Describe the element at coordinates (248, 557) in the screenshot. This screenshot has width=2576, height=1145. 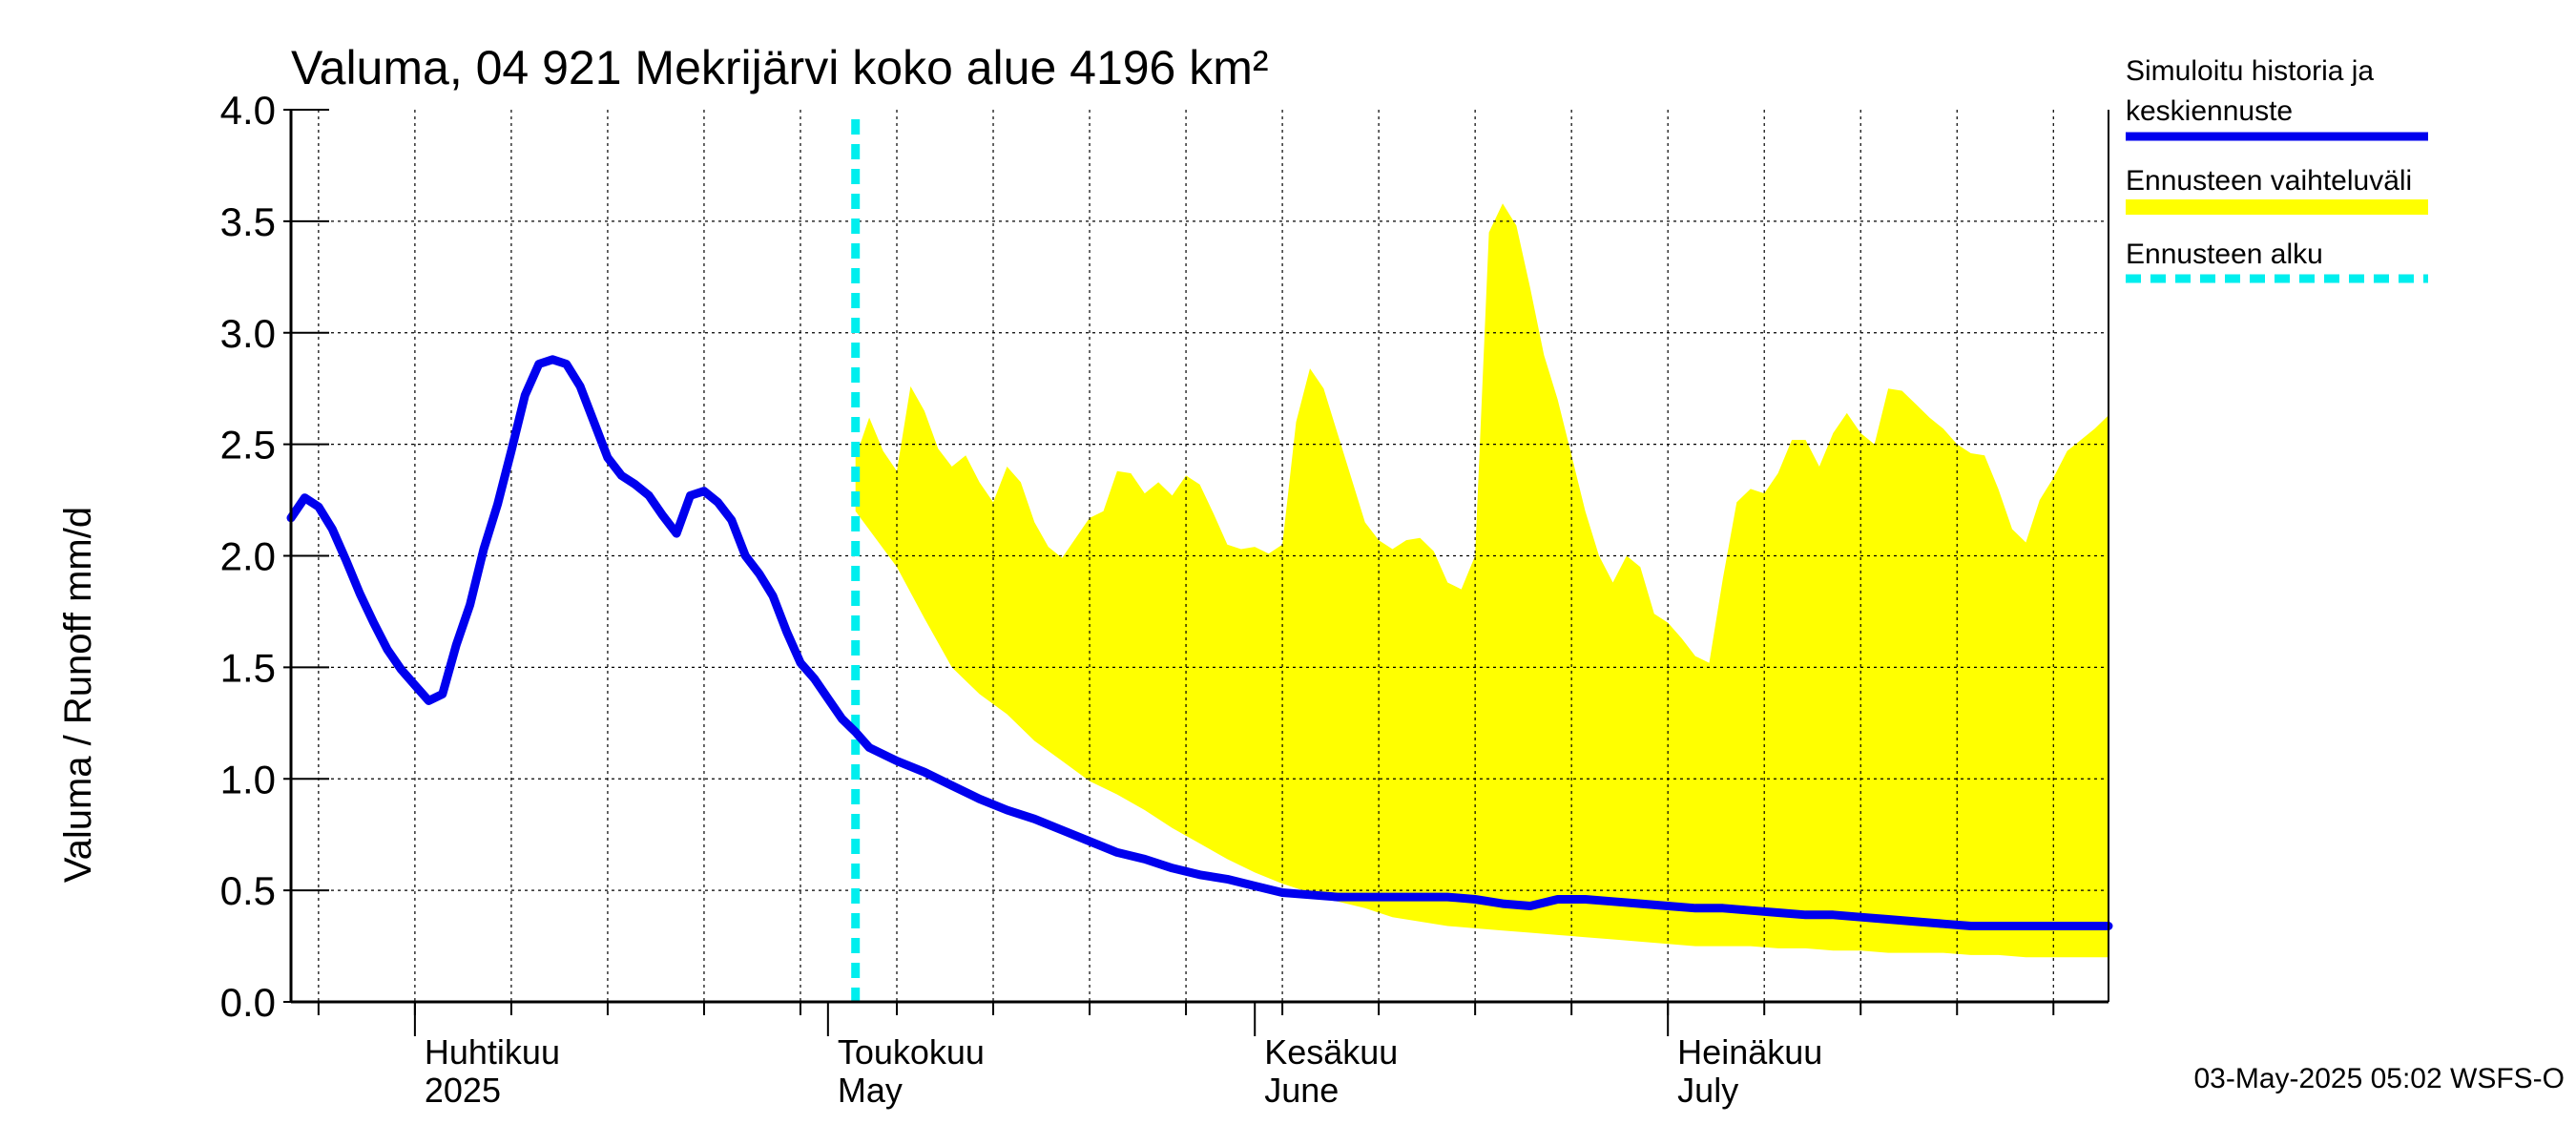
I see `y-tick-label-4: 2.0` at that location.